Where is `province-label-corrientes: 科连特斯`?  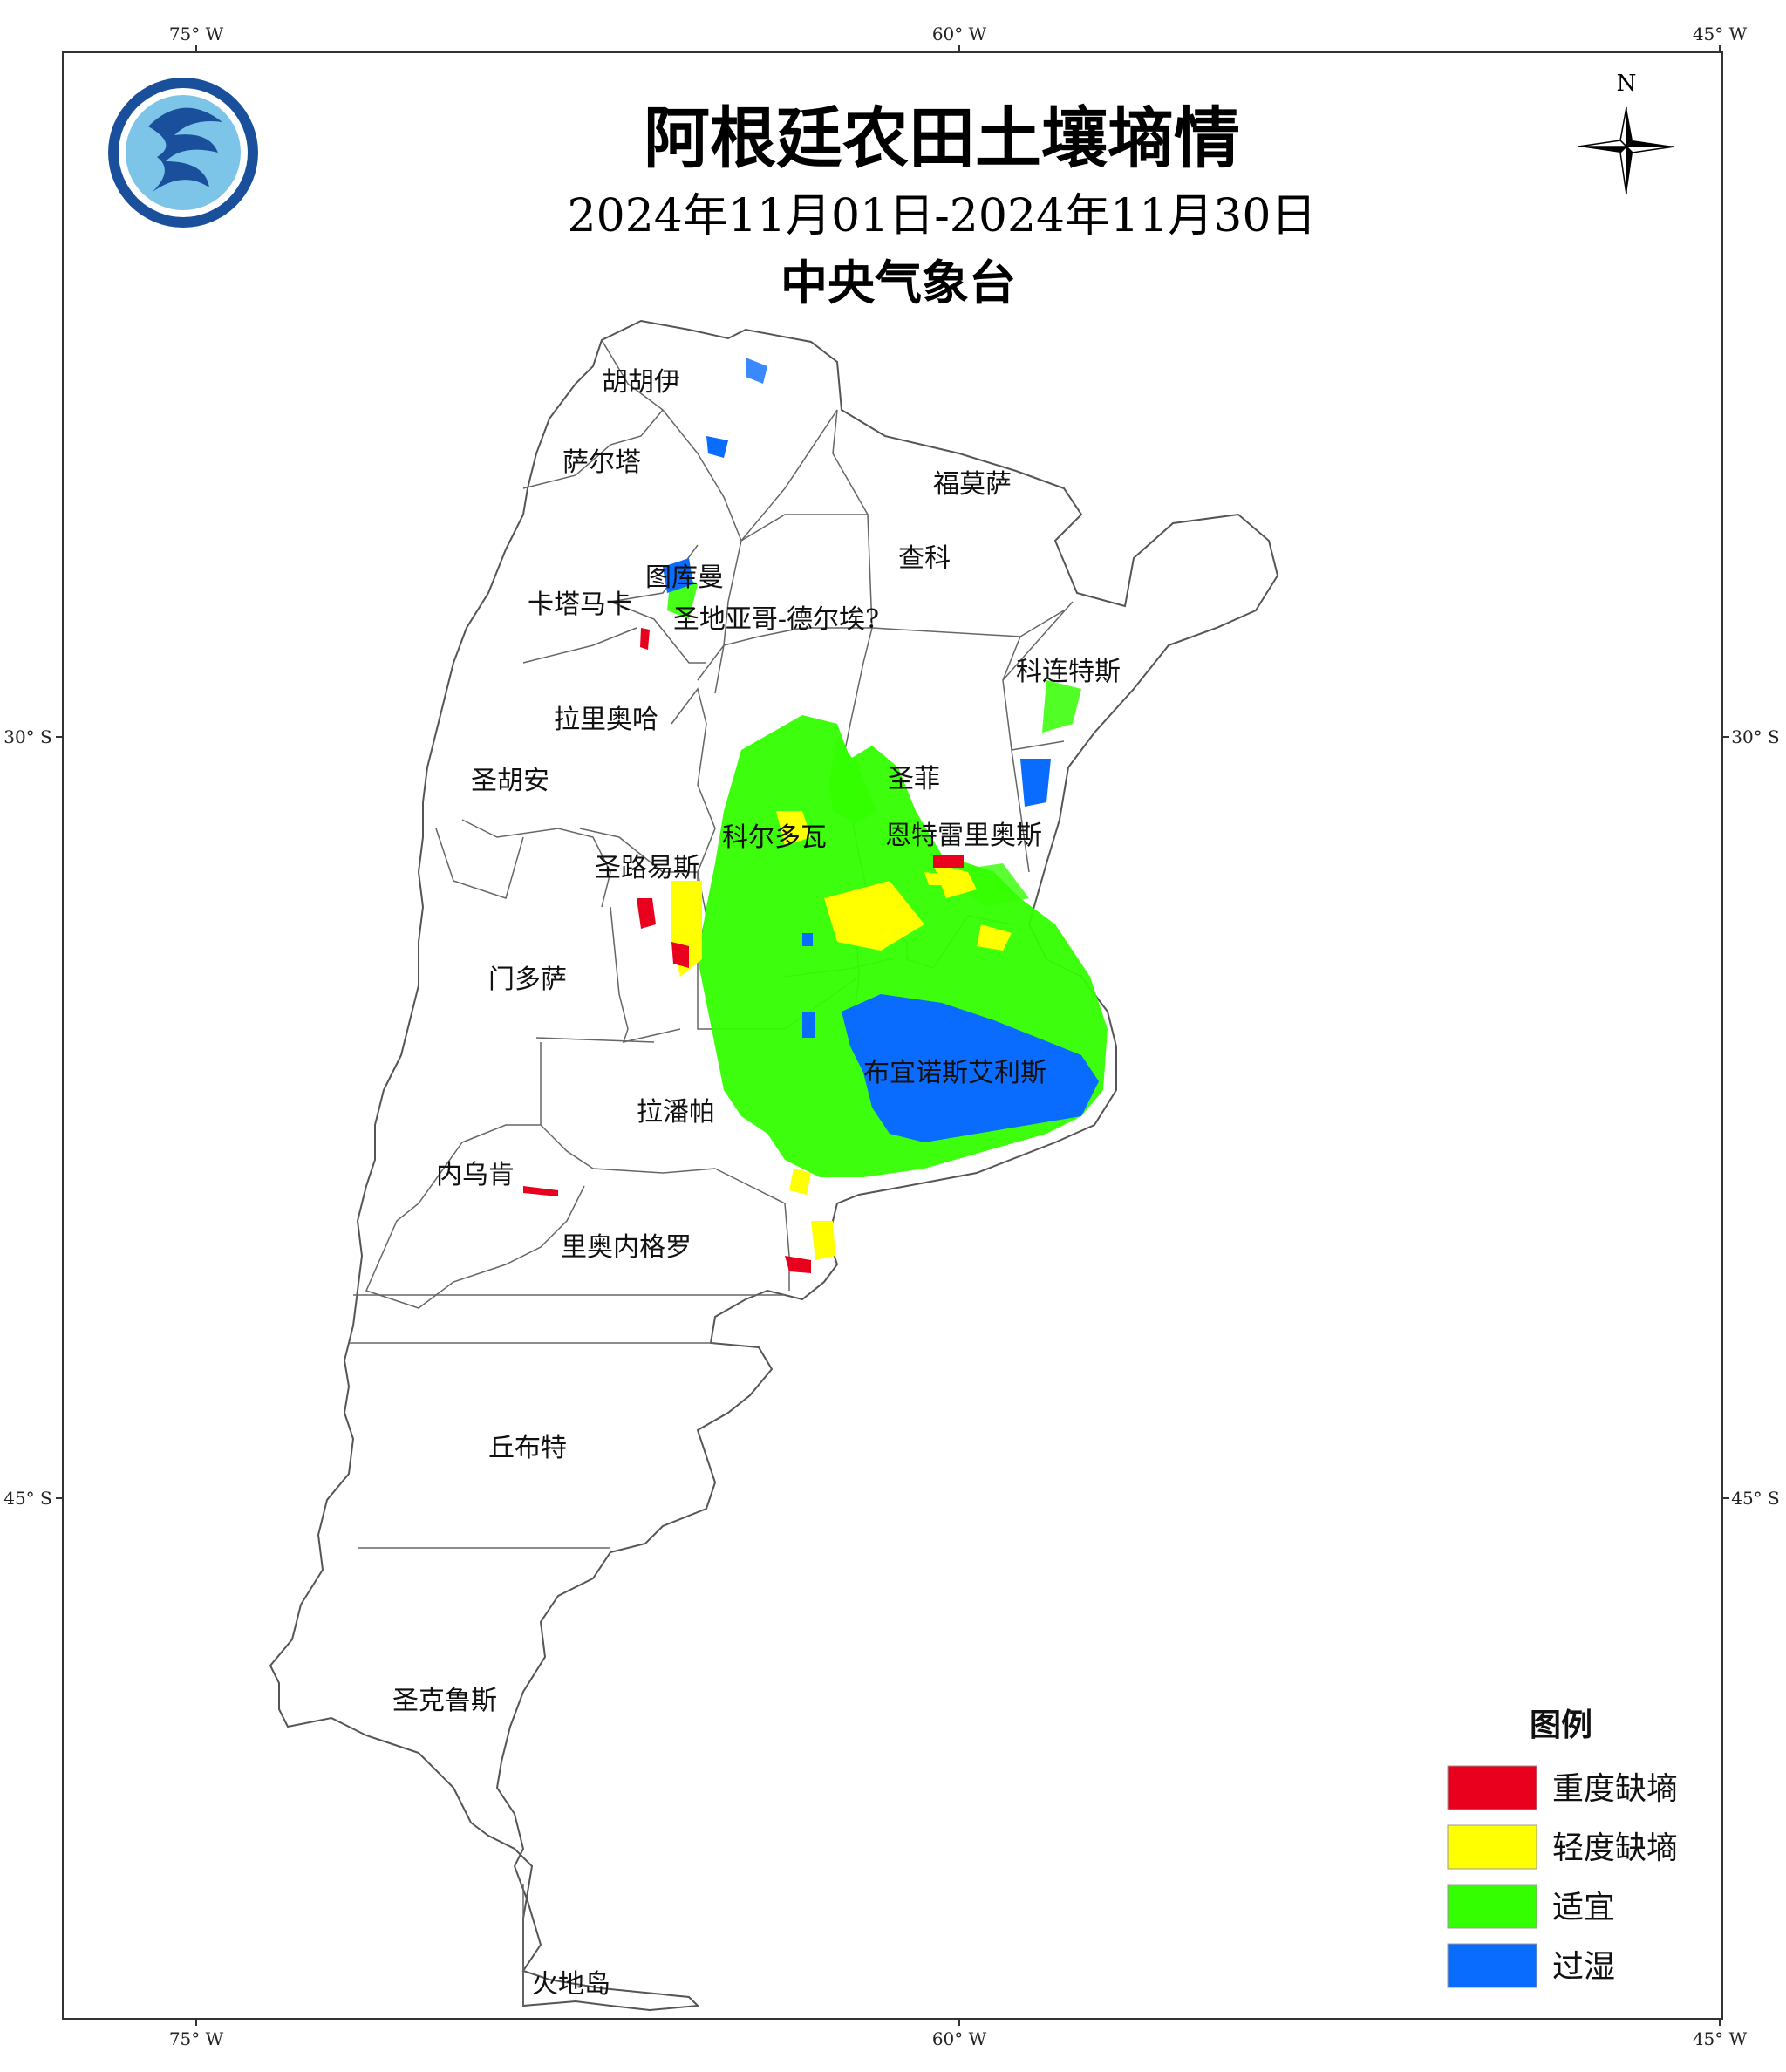
province-label-corrientes: 科连特斯 is located at coordinates (1068, 672).